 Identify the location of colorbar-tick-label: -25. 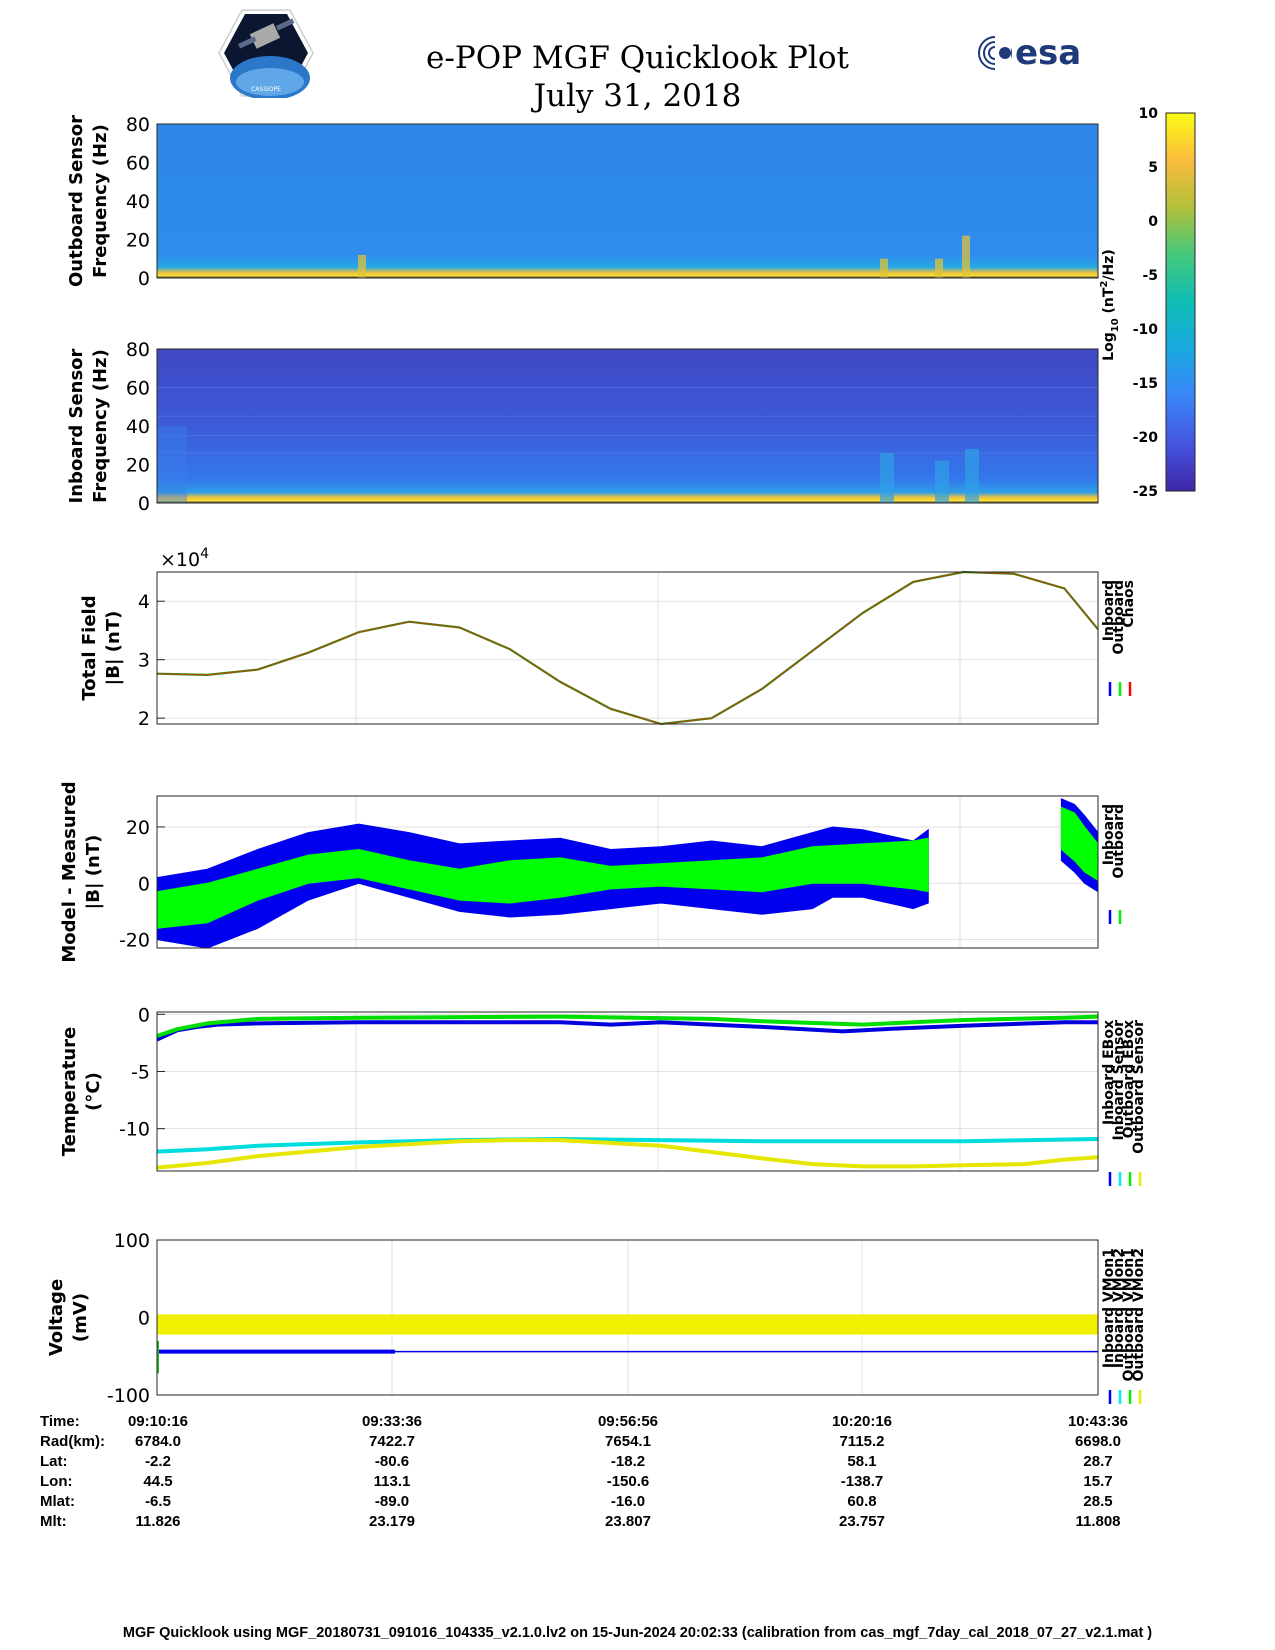
(1145, 492).